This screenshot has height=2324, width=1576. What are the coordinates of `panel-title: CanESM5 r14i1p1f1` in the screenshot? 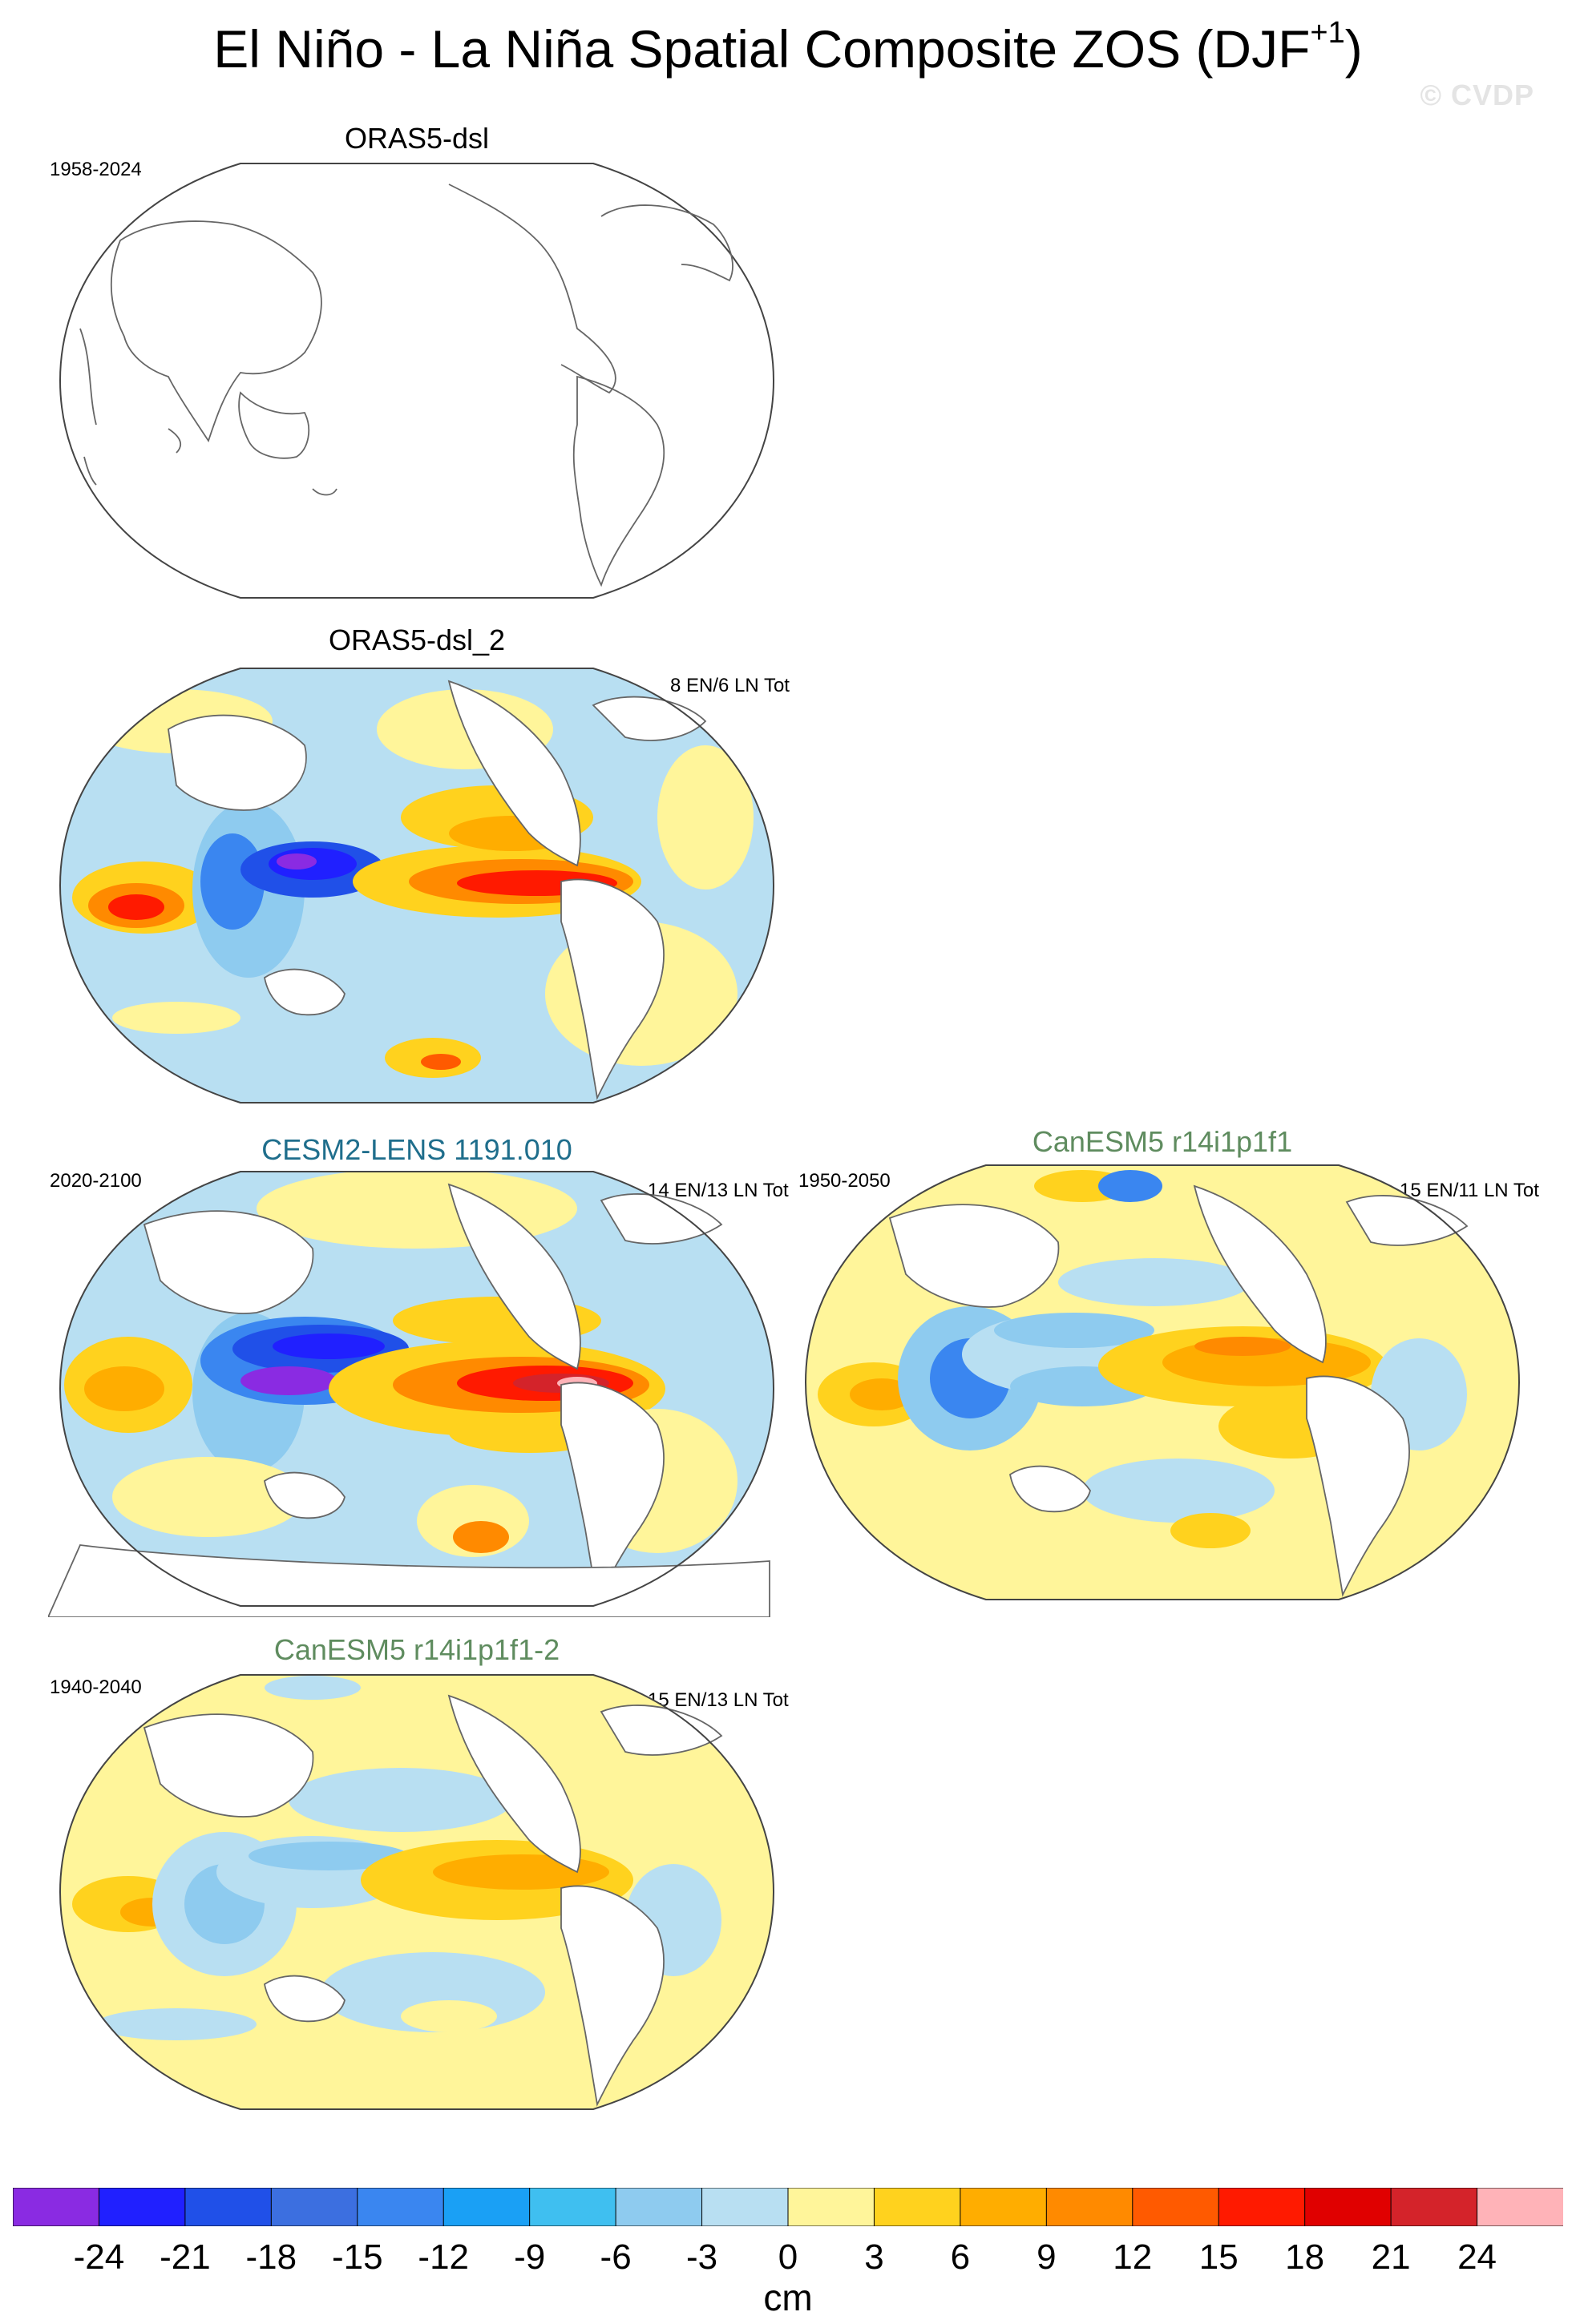 It's located at (1162, 1141).